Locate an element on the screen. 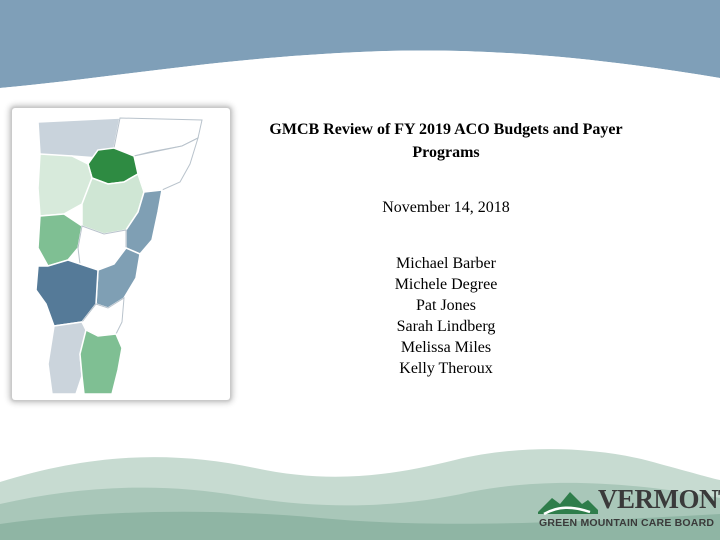 The image size is (720, 540). presenter-name: Sarah Lindberg is located at coordinates (446, 326).